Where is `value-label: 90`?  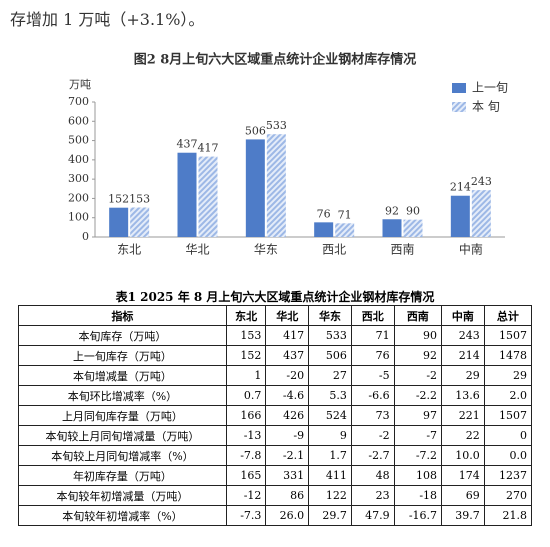 value-label: 90 is located at coordinates (413, 211).